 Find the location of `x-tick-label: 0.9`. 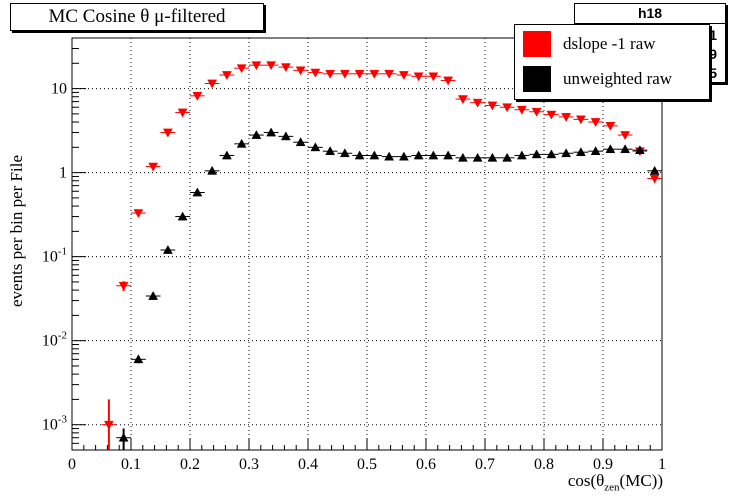

x-tick-label: 0.9 is located at coordinates (603, 464).